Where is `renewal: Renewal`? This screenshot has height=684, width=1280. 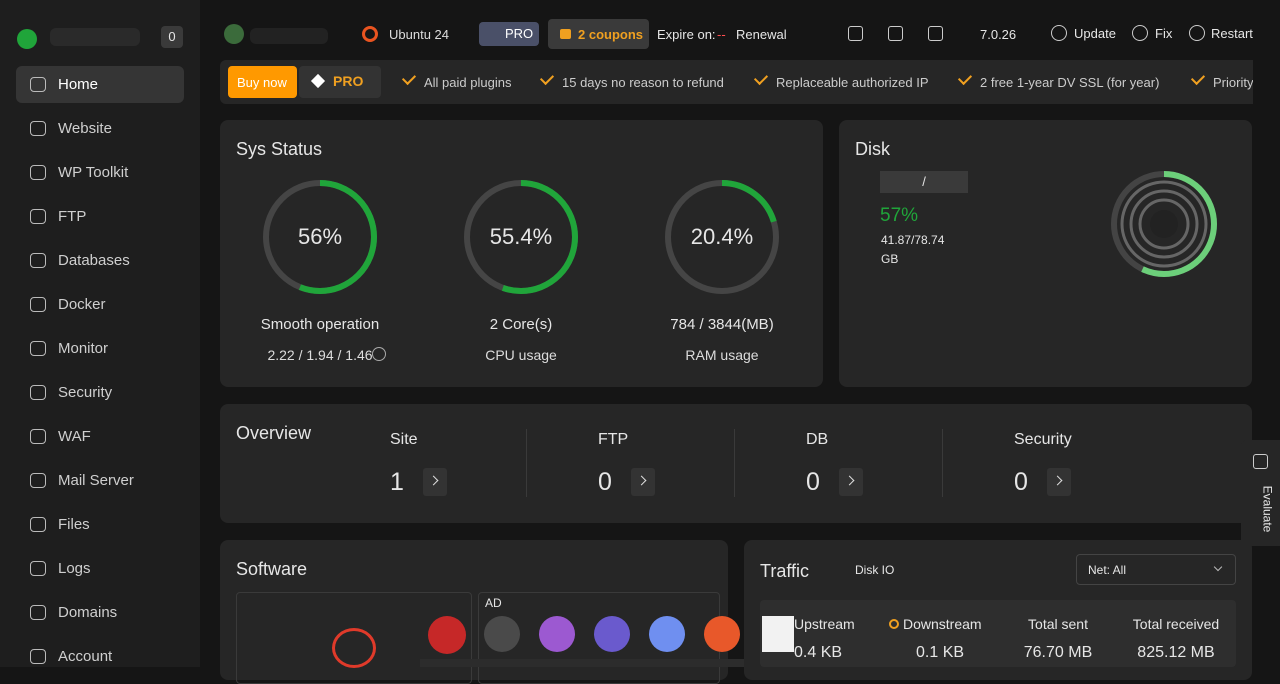 renewal: Renewal is located at coordinates (761, 34).